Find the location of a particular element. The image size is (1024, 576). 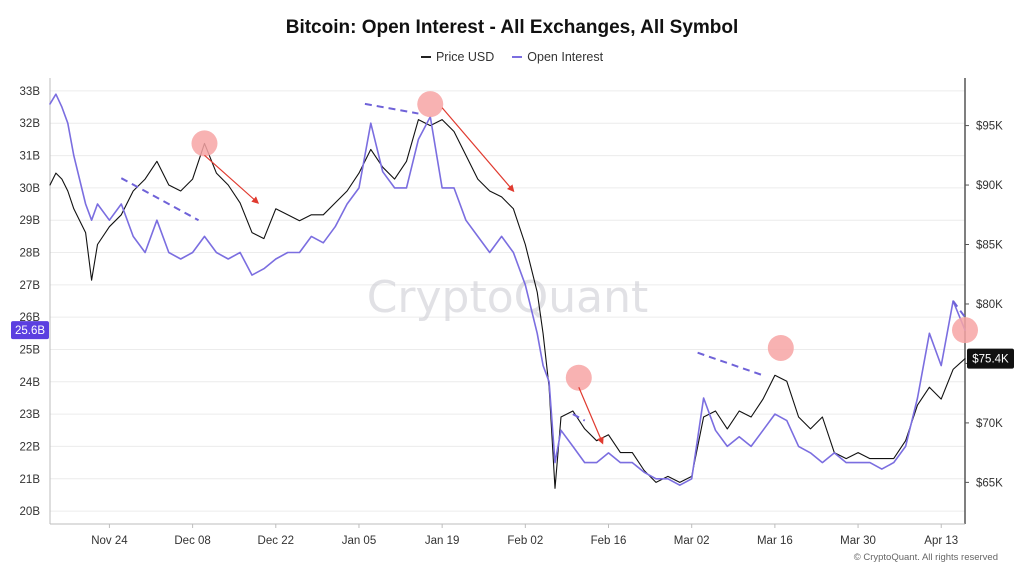

x-tick-label: Mar 30 is located at coordinates (858, 541).